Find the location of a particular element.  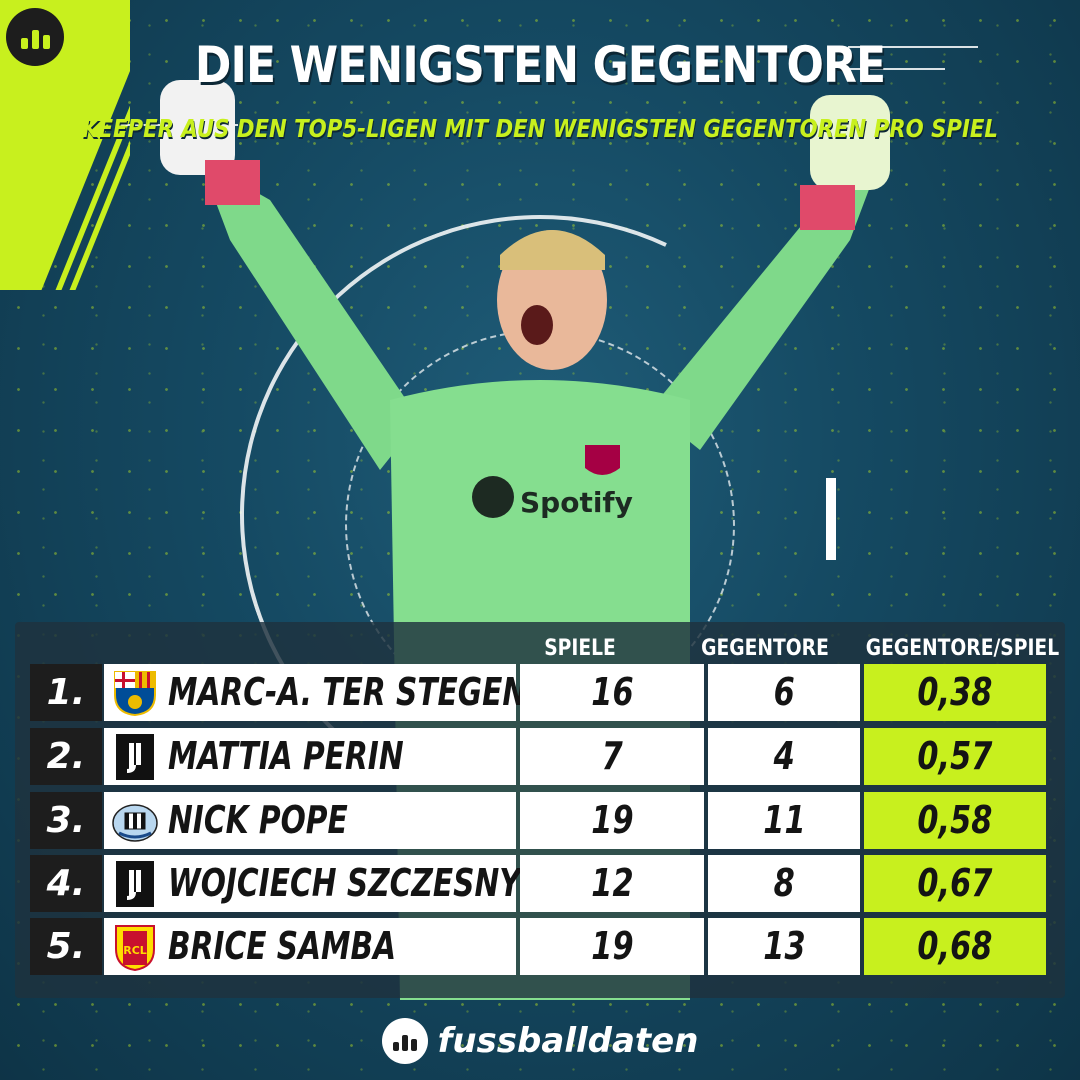

gegentore-value: 11 is located at coordinates (784, 820).